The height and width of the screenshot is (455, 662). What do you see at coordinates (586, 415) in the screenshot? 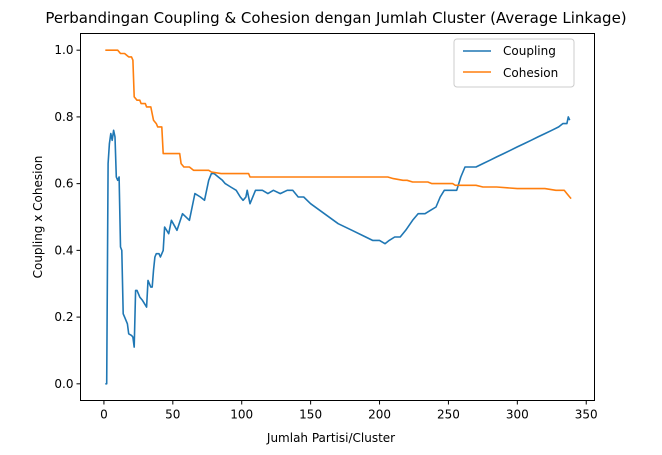
I see `x-tick-label: 350` at bounding box center [586, 415].